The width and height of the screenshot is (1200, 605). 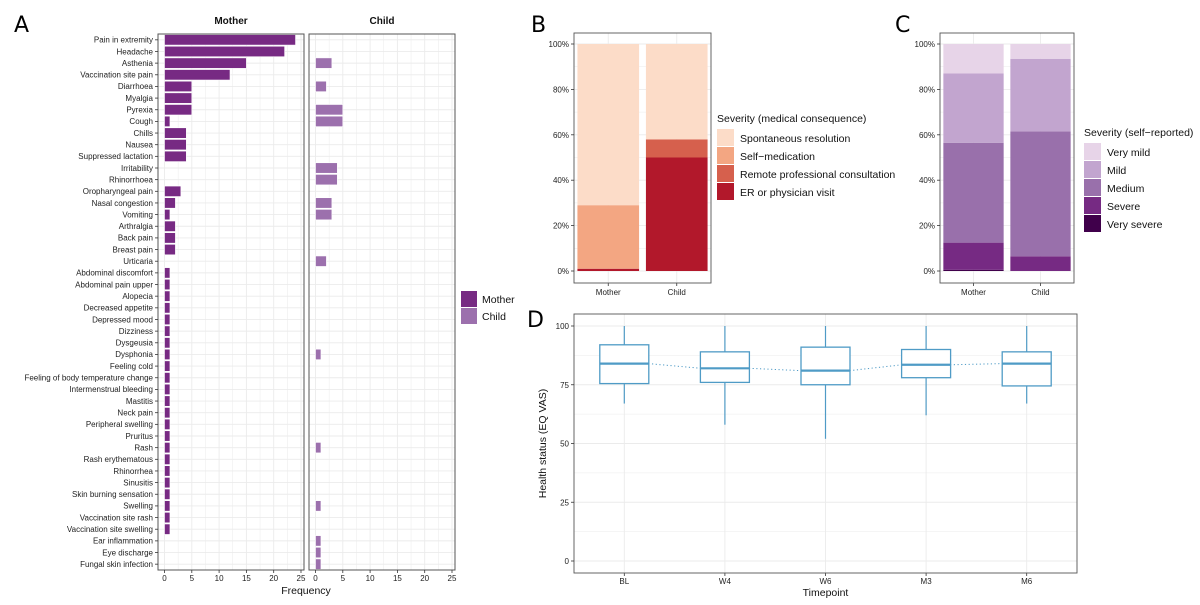 What do you see at coordinates (135, 343) in the screenshot?
I see `category-label: Dysgeusia` at bounding box center [135, 343].